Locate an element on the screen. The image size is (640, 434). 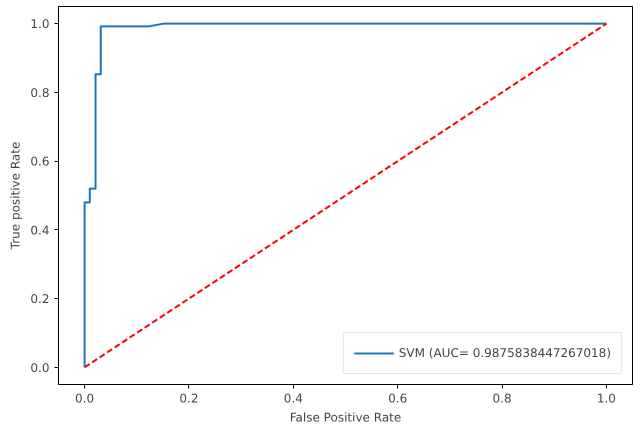
y-tick-label: 0.4 is located at coordinates (40, 230).